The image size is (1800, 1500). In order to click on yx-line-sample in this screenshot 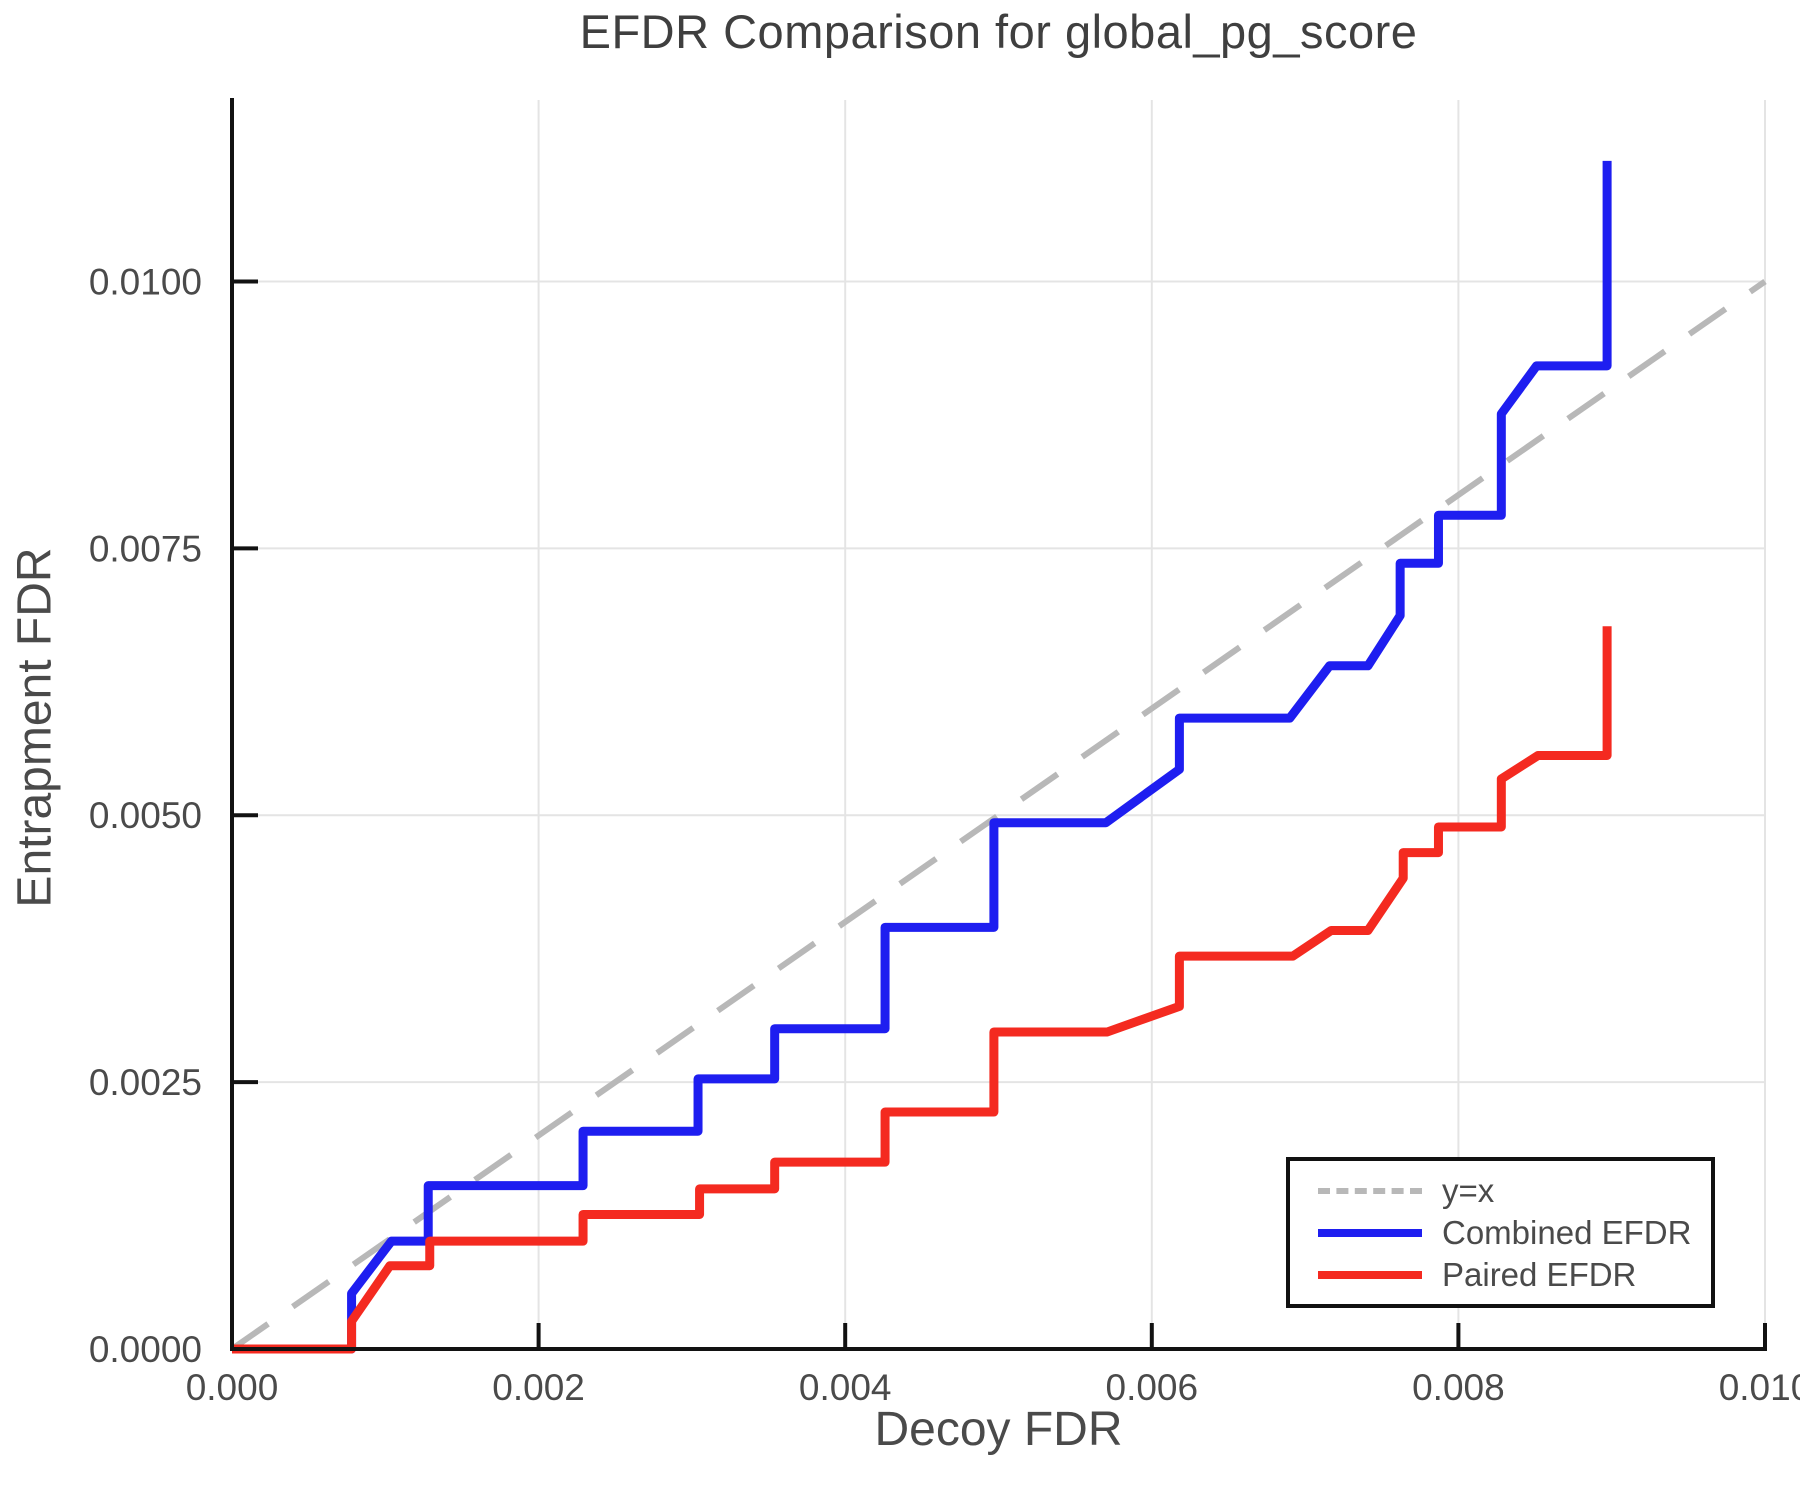, I will do `click(1370, 1190)`.